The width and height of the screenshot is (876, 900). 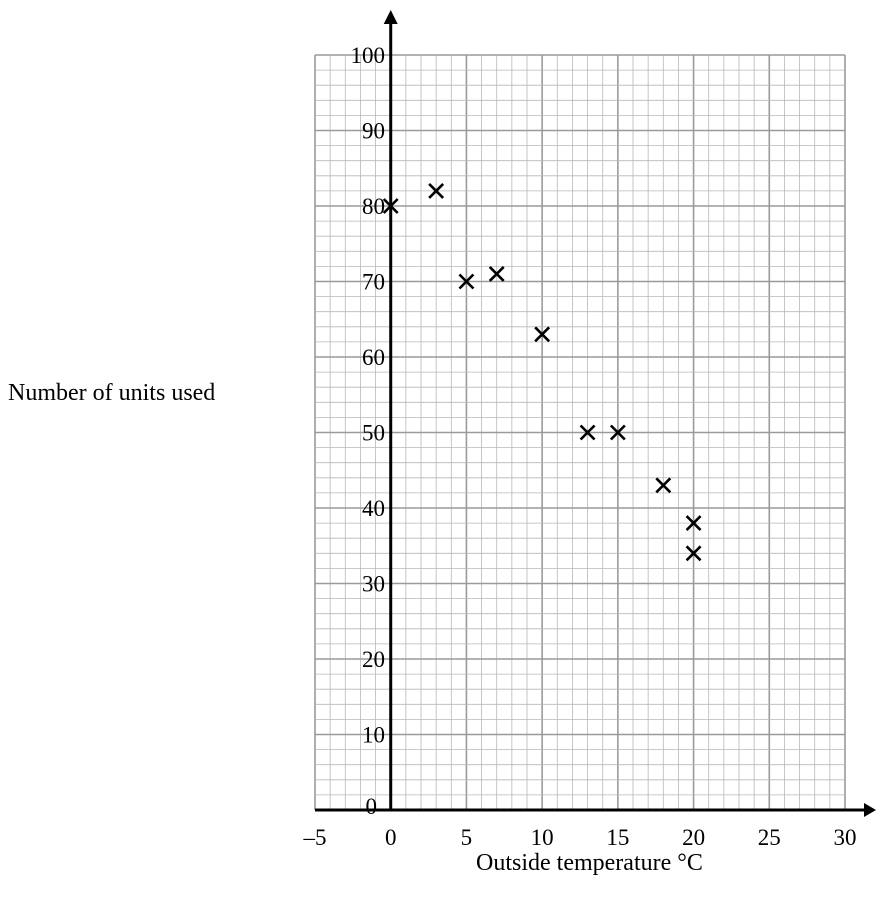 What do you see at coordinates (315, 837) in the screenshot?
I see `x-tick-label: –5` at bounding box center [315, 837].